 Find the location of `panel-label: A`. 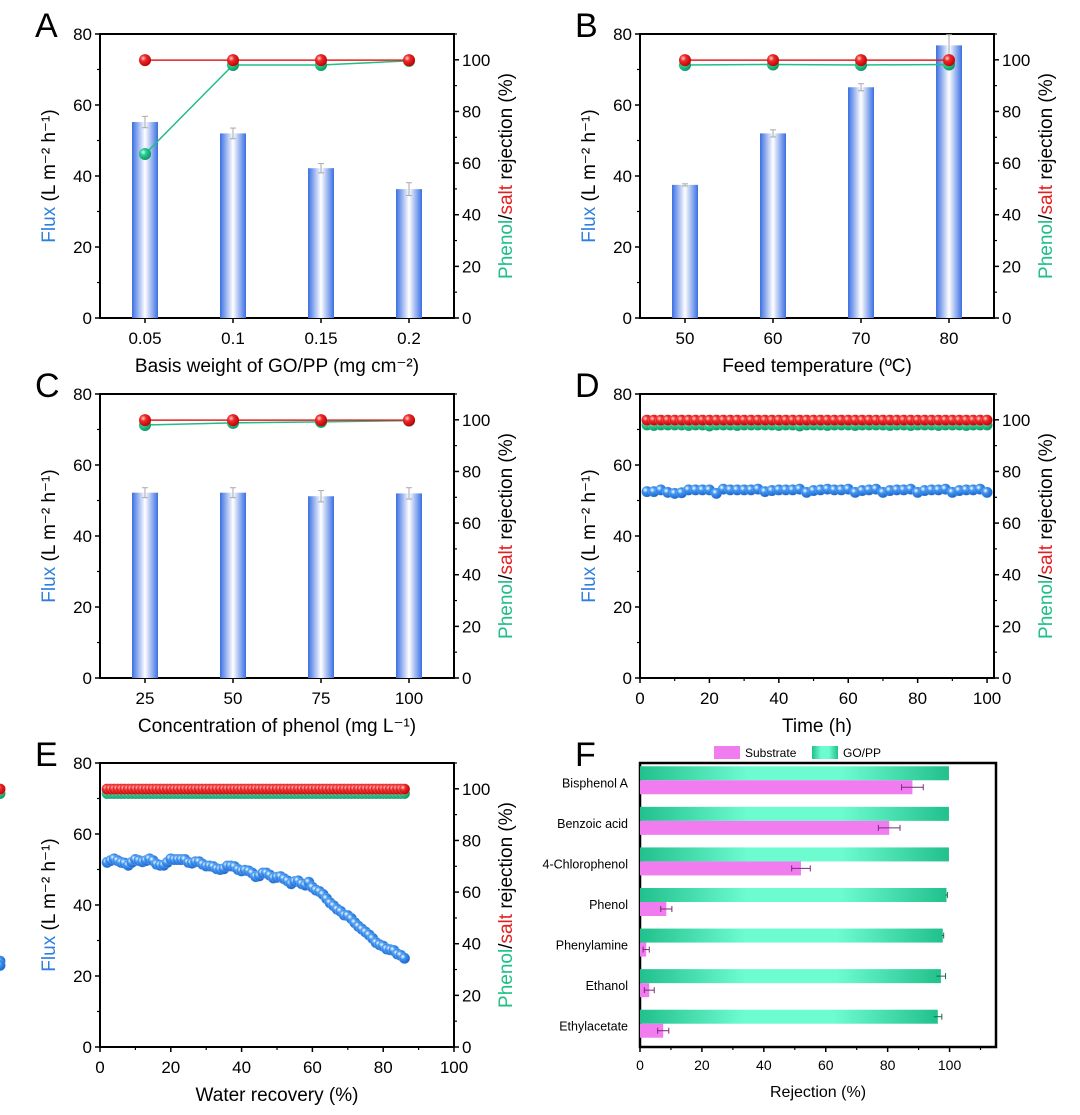

panel-label: A is located at coordinates (46, 26).